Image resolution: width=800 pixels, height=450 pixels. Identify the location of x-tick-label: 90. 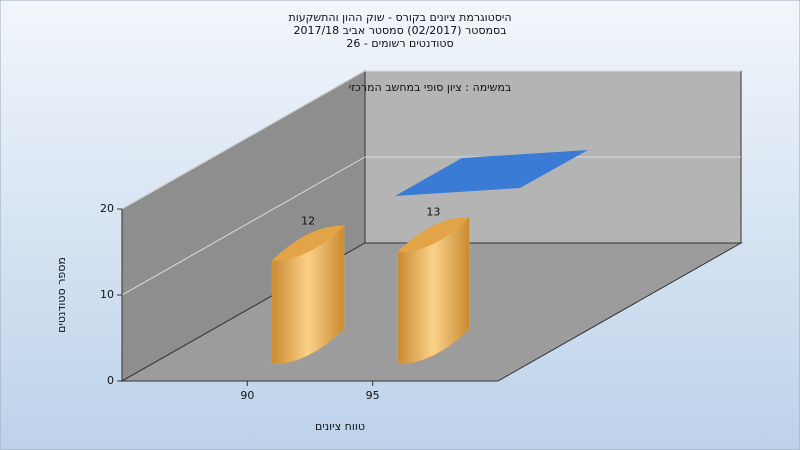
(247, 395).